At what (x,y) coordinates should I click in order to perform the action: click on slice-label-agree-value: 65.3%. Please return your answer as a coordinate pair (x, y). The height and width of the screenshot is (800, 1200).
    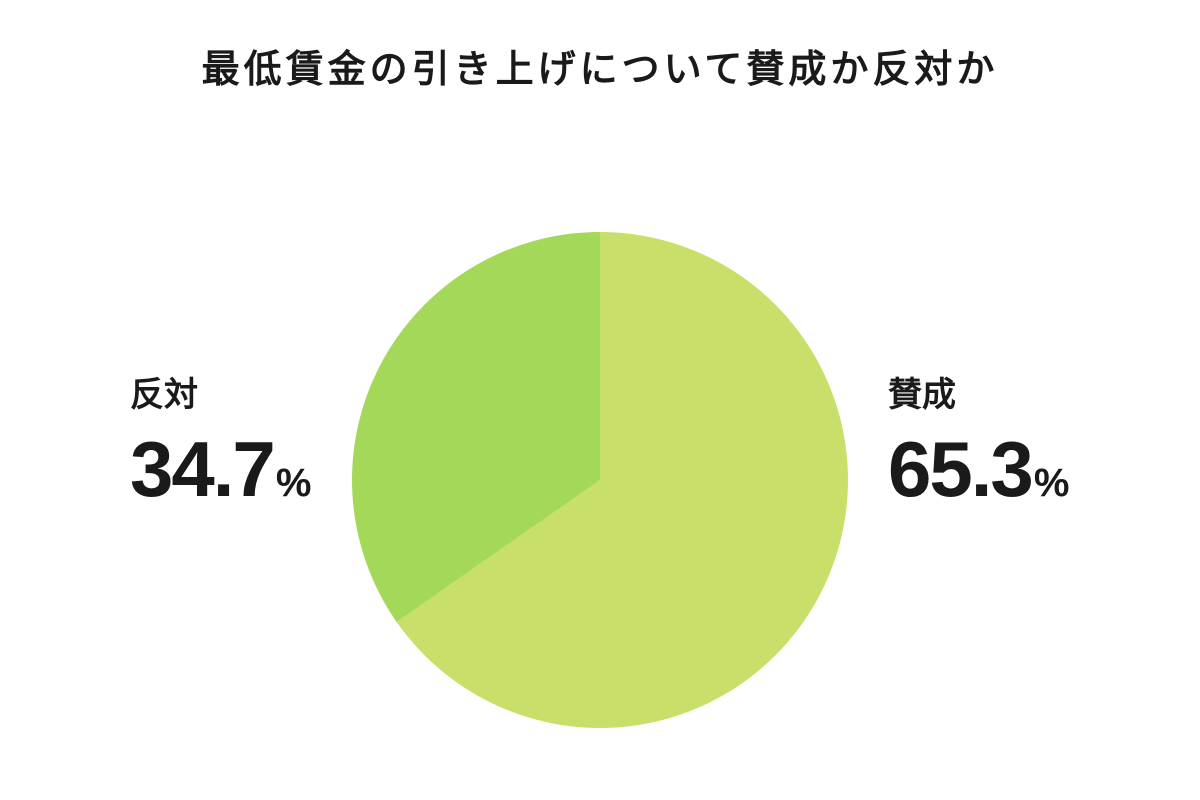
    Looking at the image, I should click on (978, 469).